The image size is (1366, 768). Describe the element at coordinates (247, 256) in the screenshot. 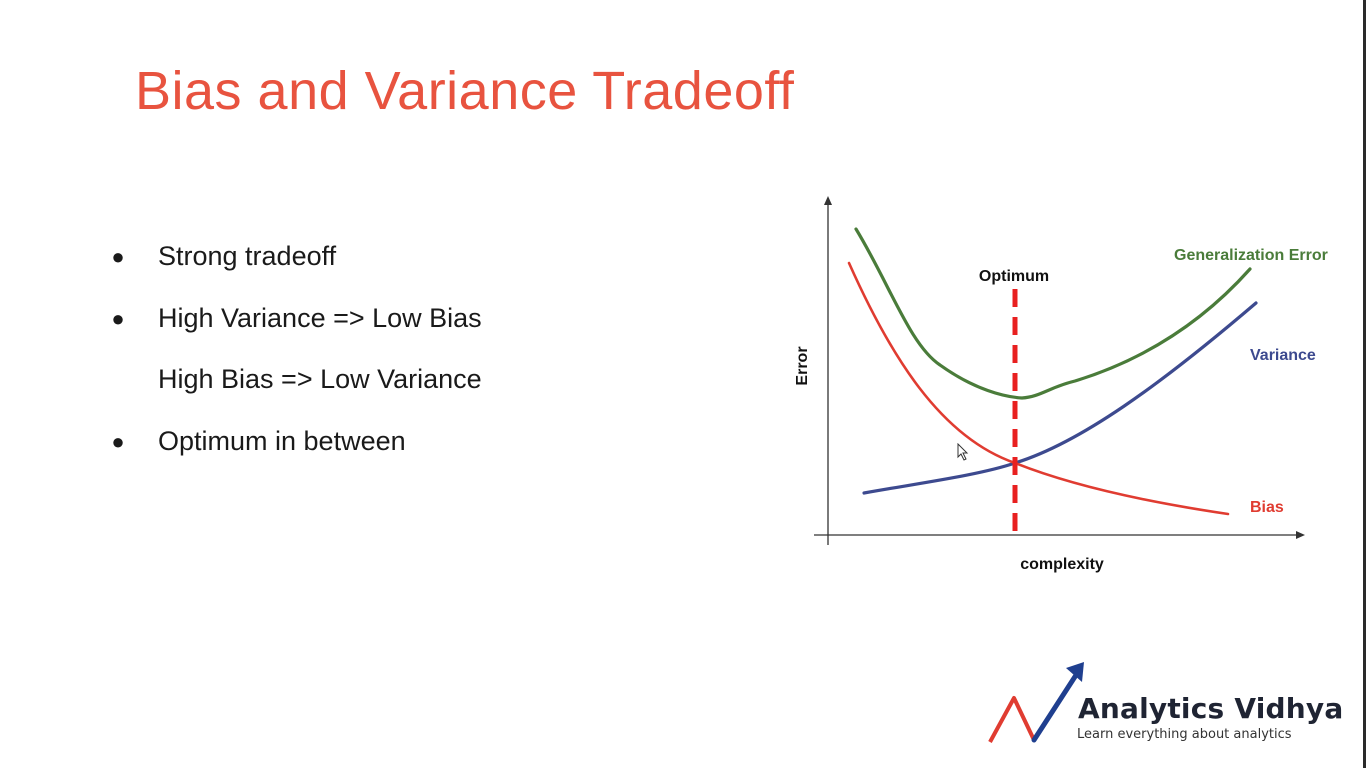

I see `bullet-text: Strong tradeoff` at that location.